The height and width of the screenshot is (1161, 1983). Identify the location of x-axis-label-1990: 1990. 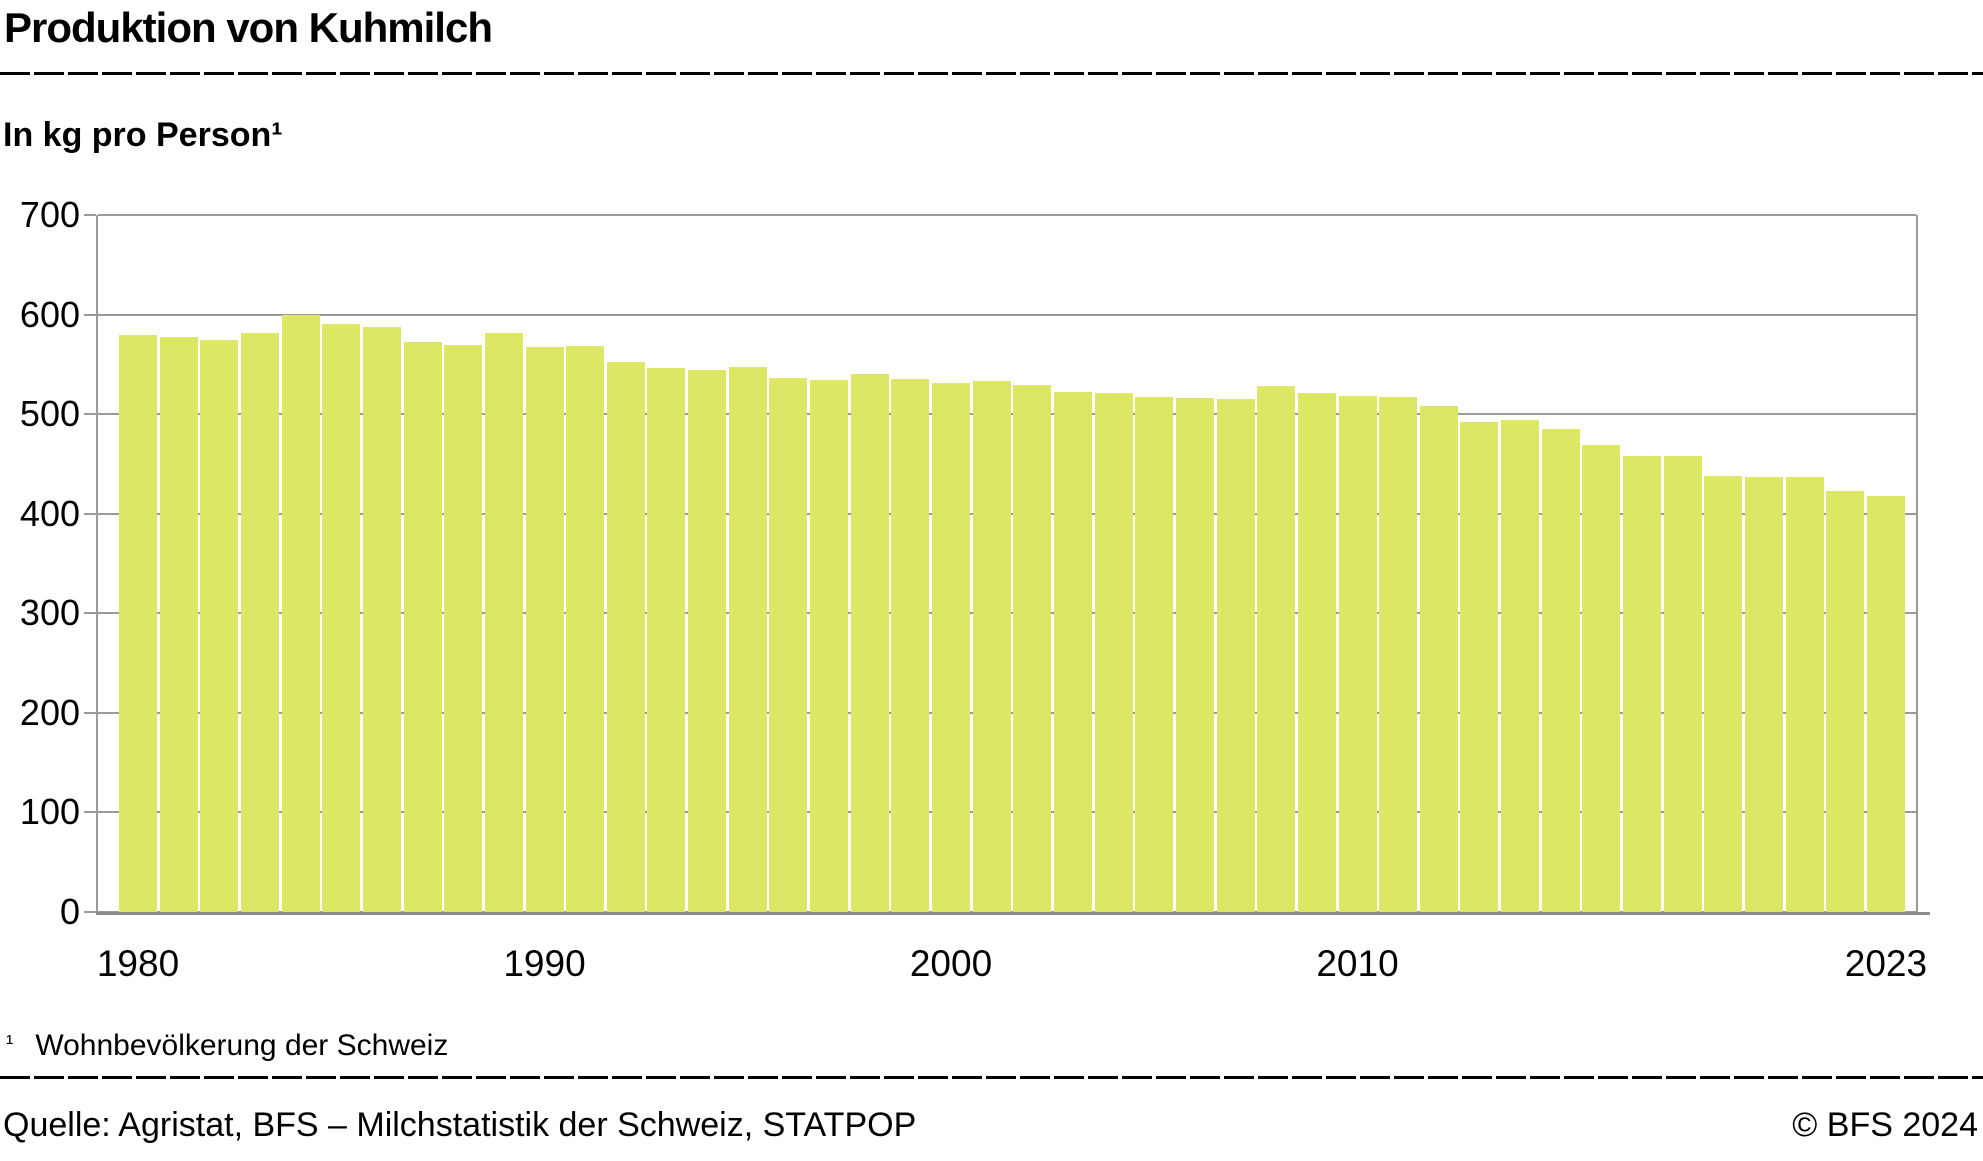
(544, 963).